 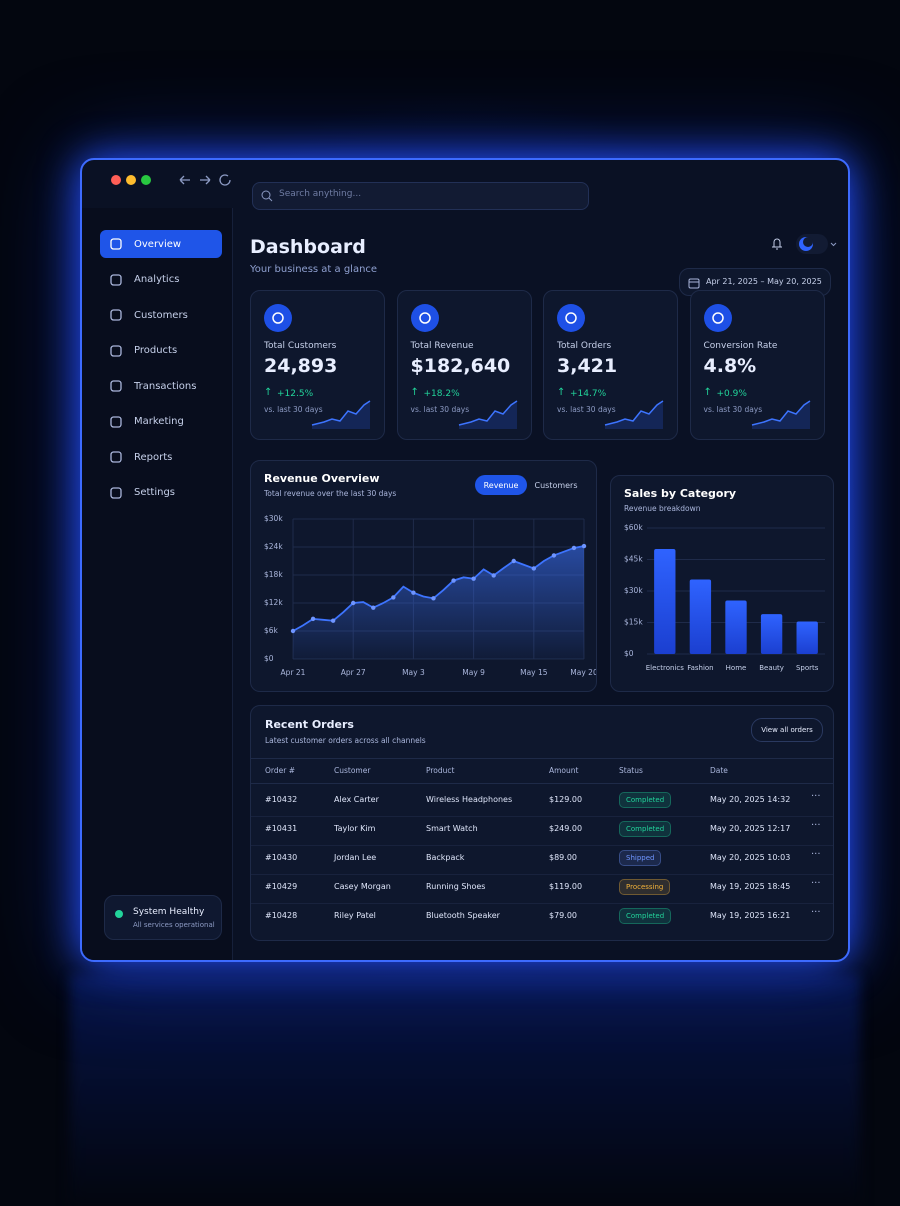 I want to click on status-label: Shipped, so click(x=640, y=858).